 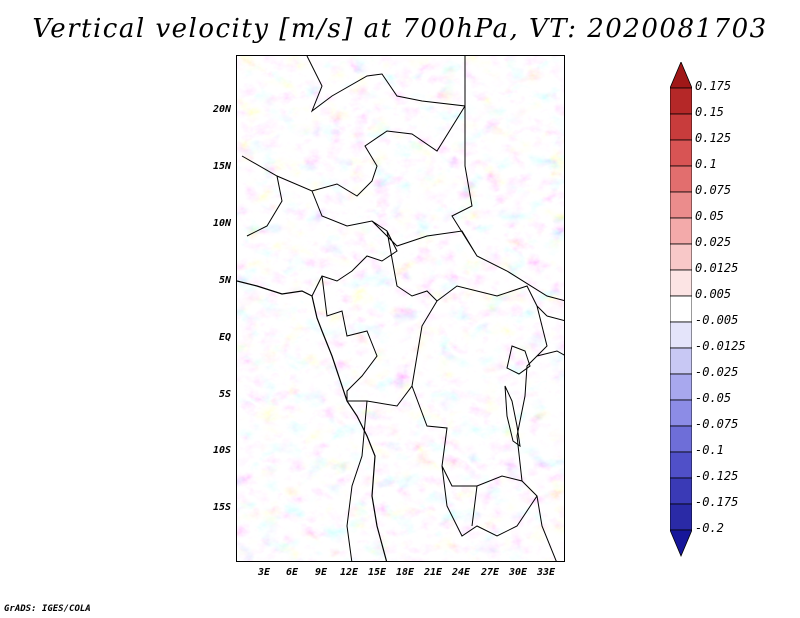 I want to click on lon-label-21e: 21E, so click(x=433, y=572).